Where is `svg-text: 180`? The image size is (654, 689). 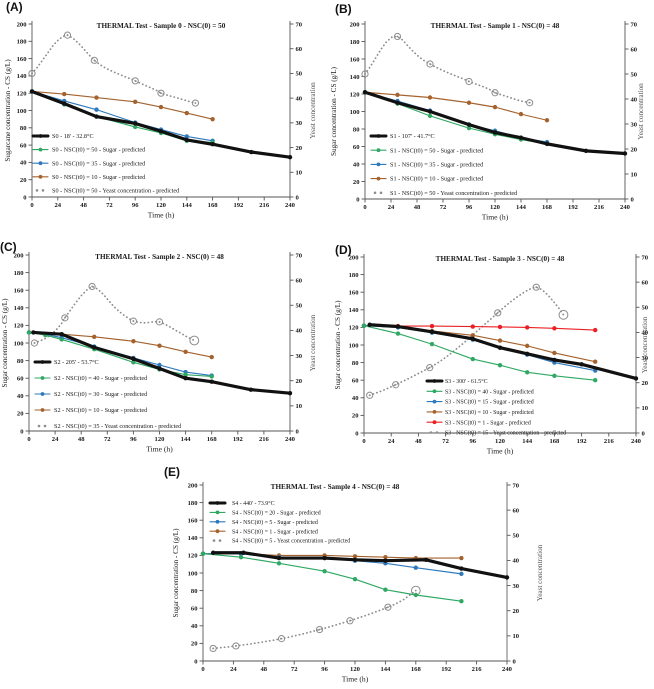 svg-text: 180 is located at coordinates (22, 42).